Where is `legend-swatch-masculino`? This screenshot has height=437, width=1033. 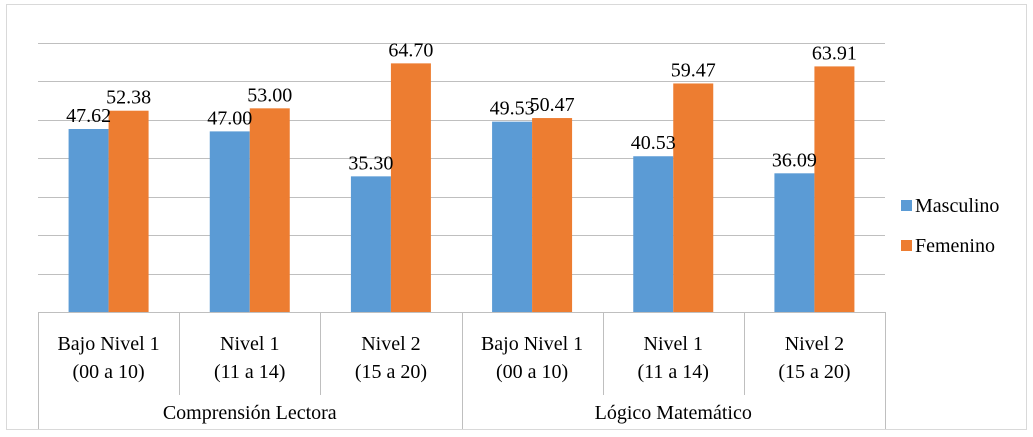 legend-swatch-masculino is located at coordinates (906, 205).